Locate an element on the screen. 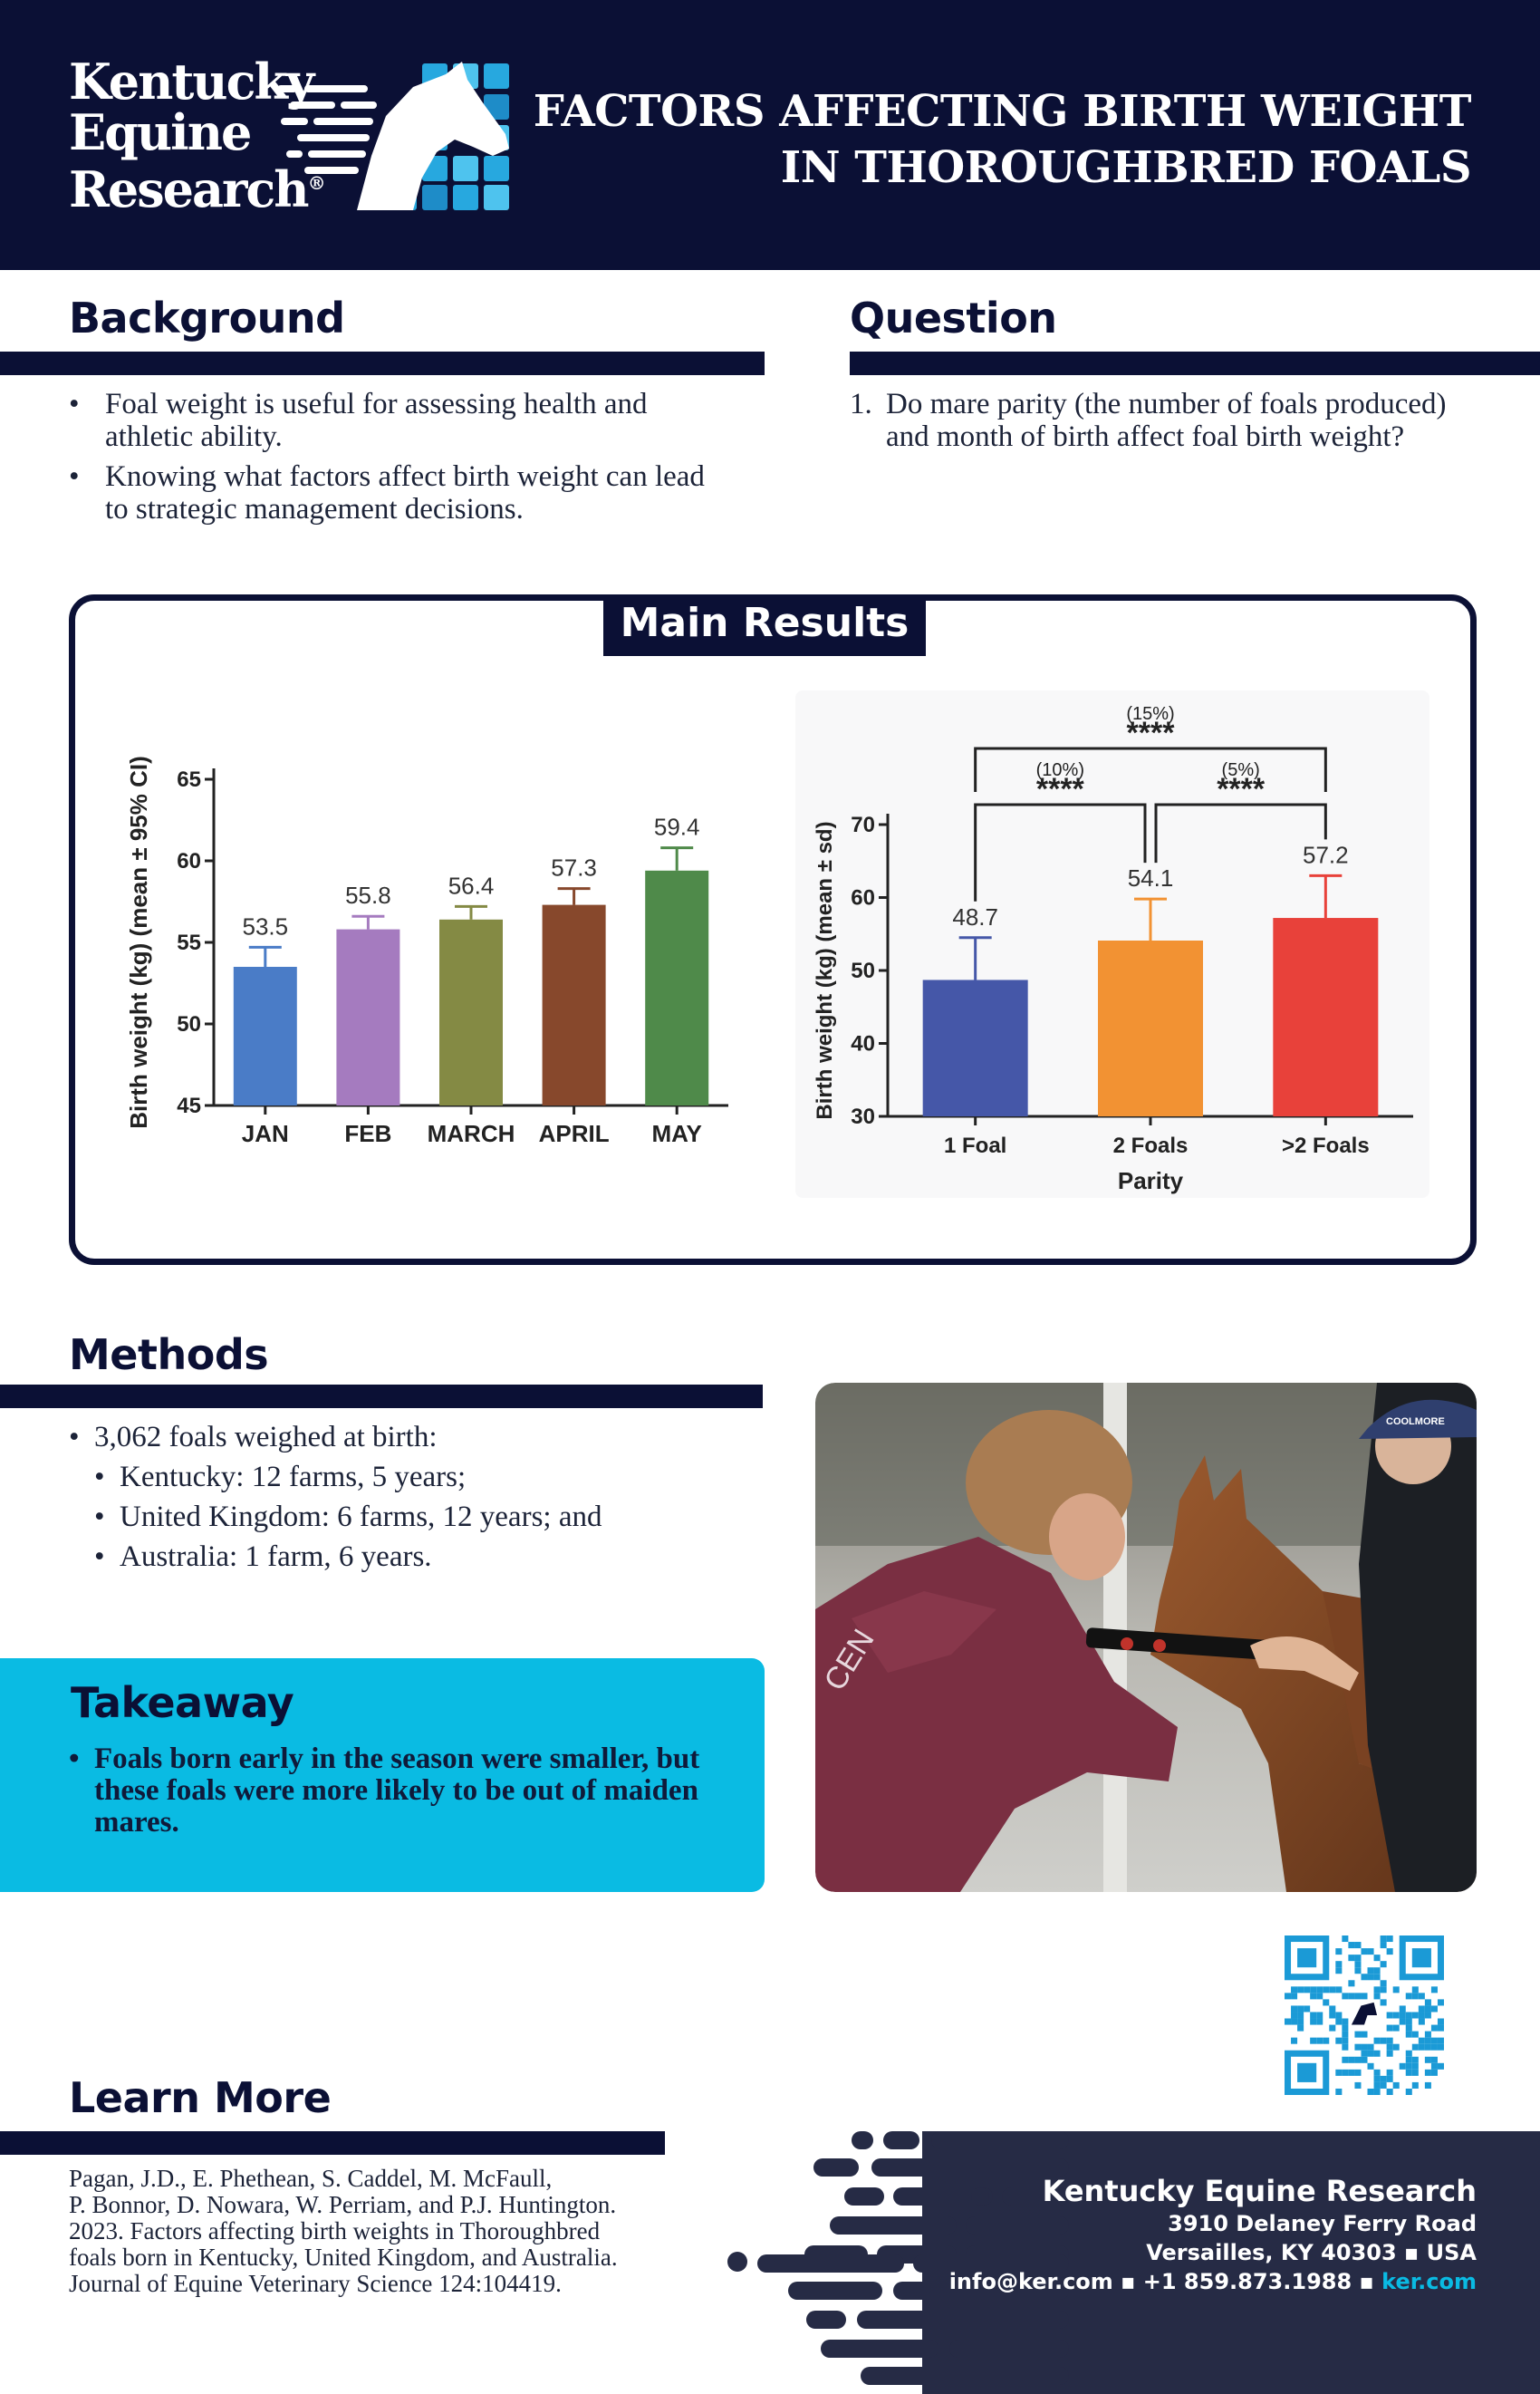 Image resolution: width=1540 pixels, height=2394 pixels. registered-mark: ® is located at coordinates (316, 183).